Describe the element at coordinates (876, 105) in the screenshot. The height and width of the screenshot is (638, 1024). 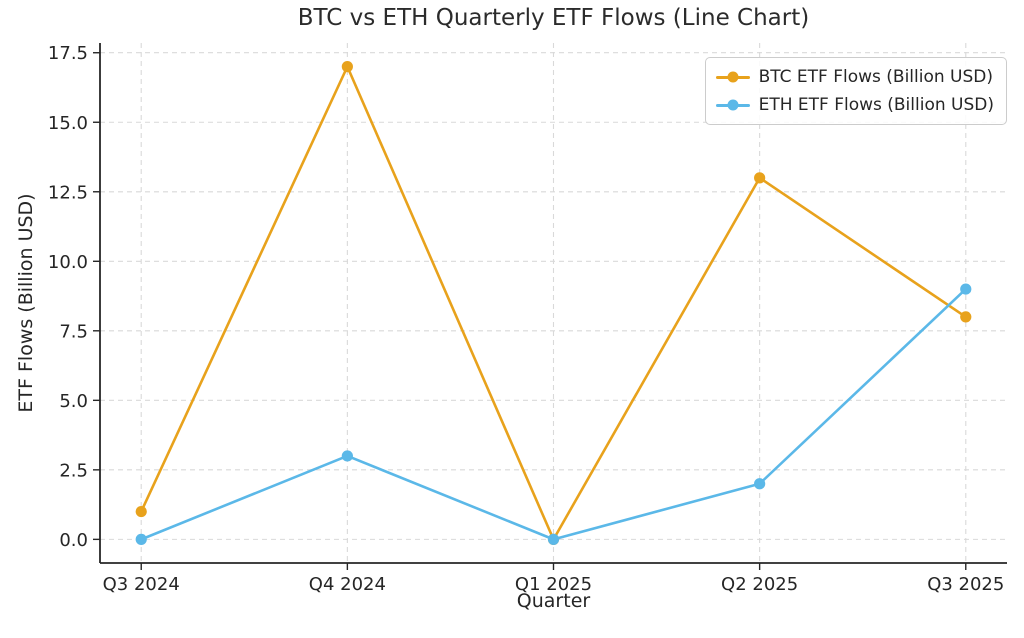
I see `legend-label-eth: ETH ETF Flows (Billion USD)` at that location.